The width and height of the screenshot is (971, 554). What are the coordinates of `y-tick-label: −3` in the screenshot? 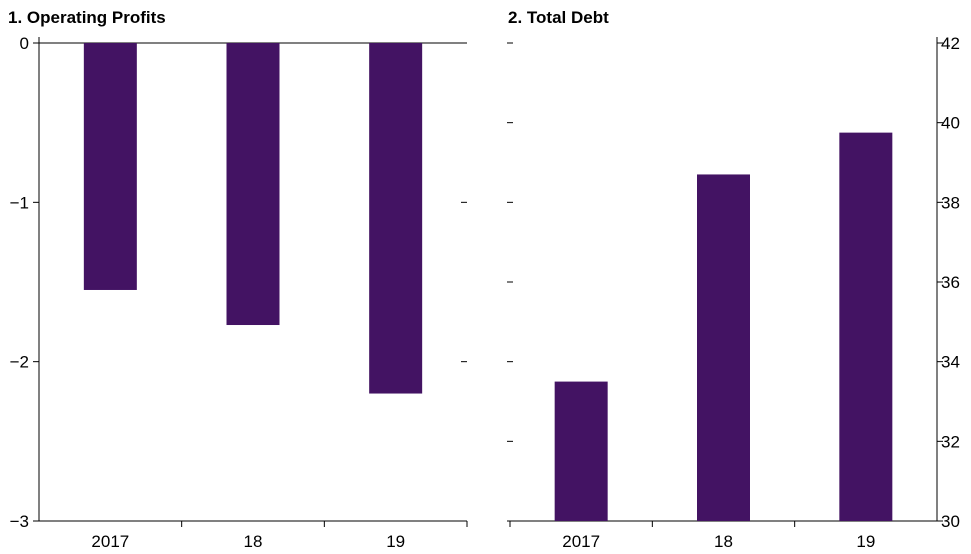 It's located at (19, 521).